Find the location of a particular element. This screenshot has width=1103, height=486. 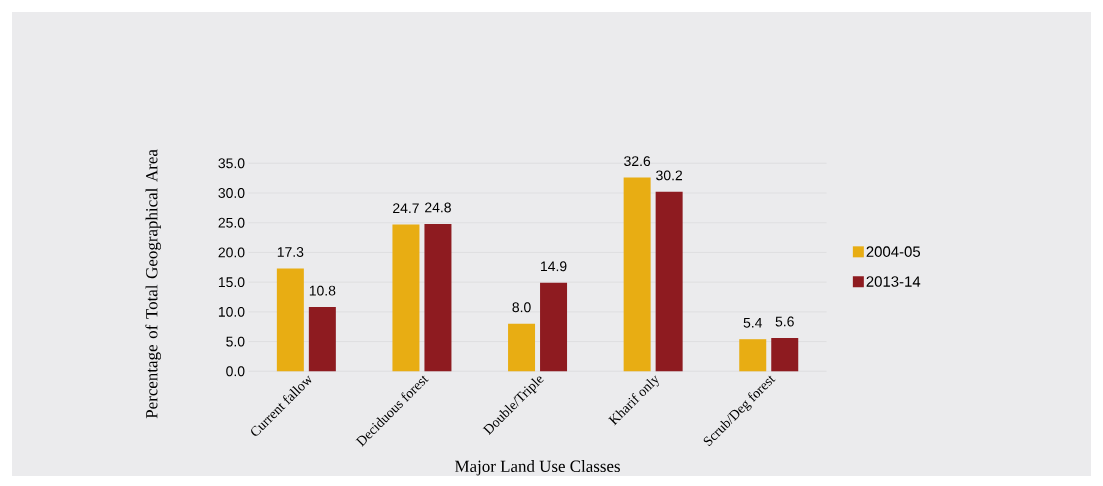

legend-label: 2004-05 is located at coordinates (893, 251).